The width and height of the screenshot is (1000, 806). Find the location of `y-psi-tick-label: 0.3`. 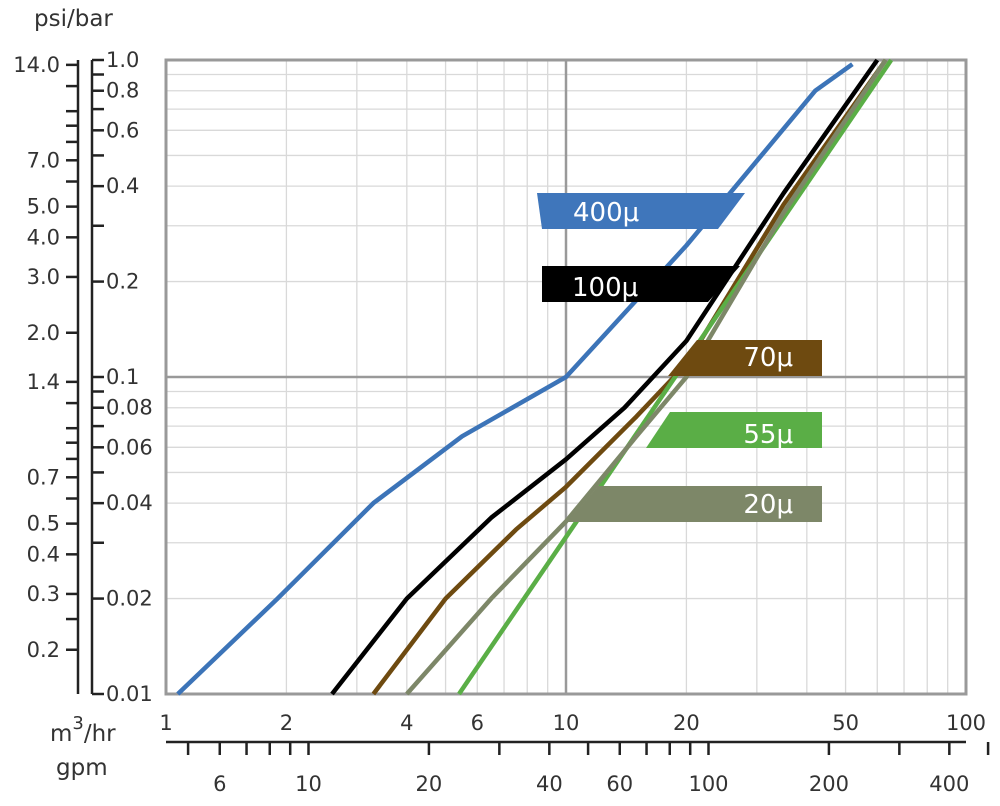

y-psi-tick-label: 0.3 is located at coordinates (43, 594).